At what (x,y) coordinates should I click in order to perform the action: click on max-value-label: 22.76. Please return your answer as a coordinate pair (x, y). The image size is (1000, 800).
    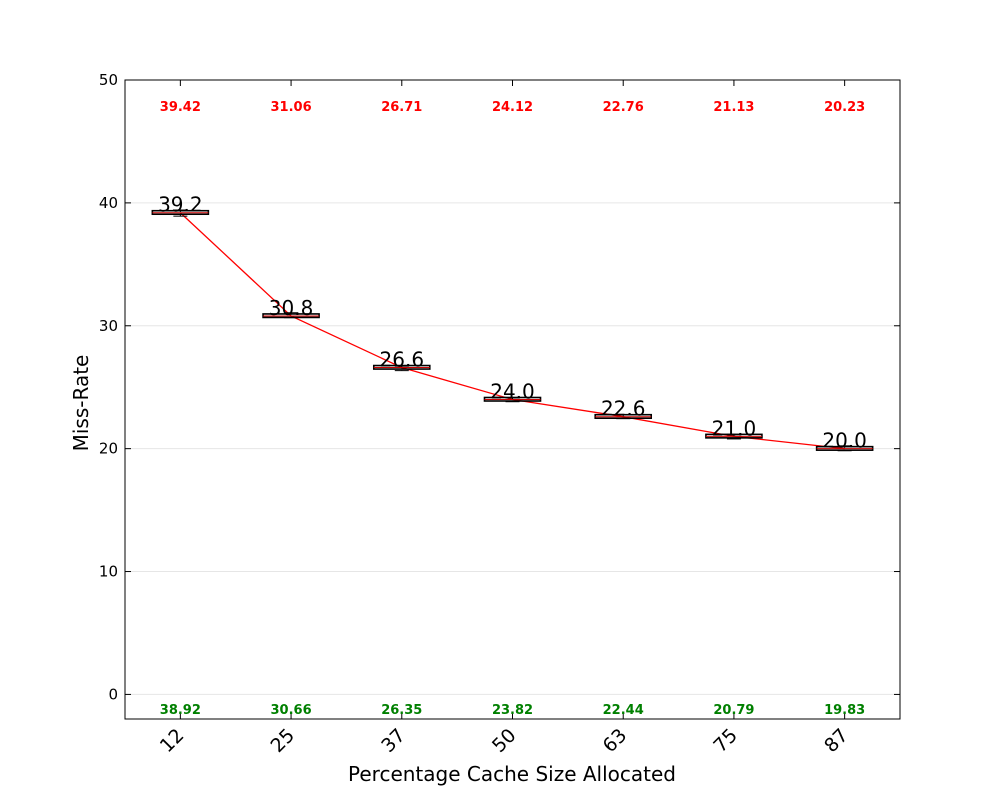
    Looking at the image, I should click on (623, 107).